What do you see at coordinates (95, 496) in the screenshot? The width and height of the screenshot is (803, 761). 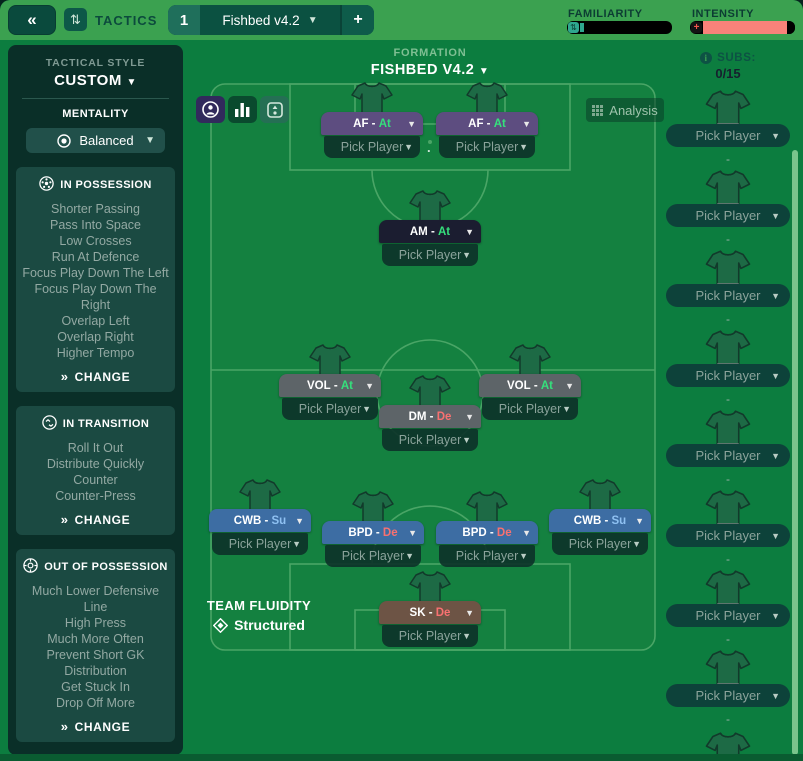 I see `instruction-item: Counter-Press` at bounding box center [95, 496].